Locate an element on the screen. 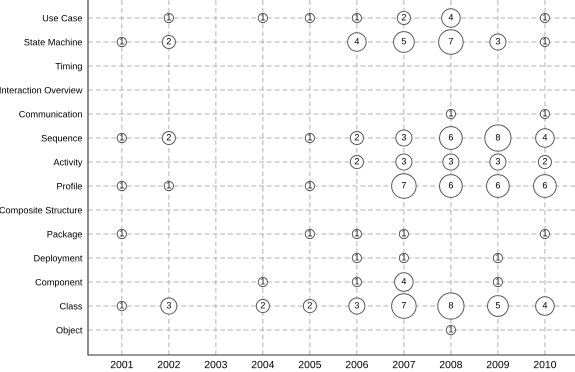  y-tick-label: Package is located at coordinates (65, 235).